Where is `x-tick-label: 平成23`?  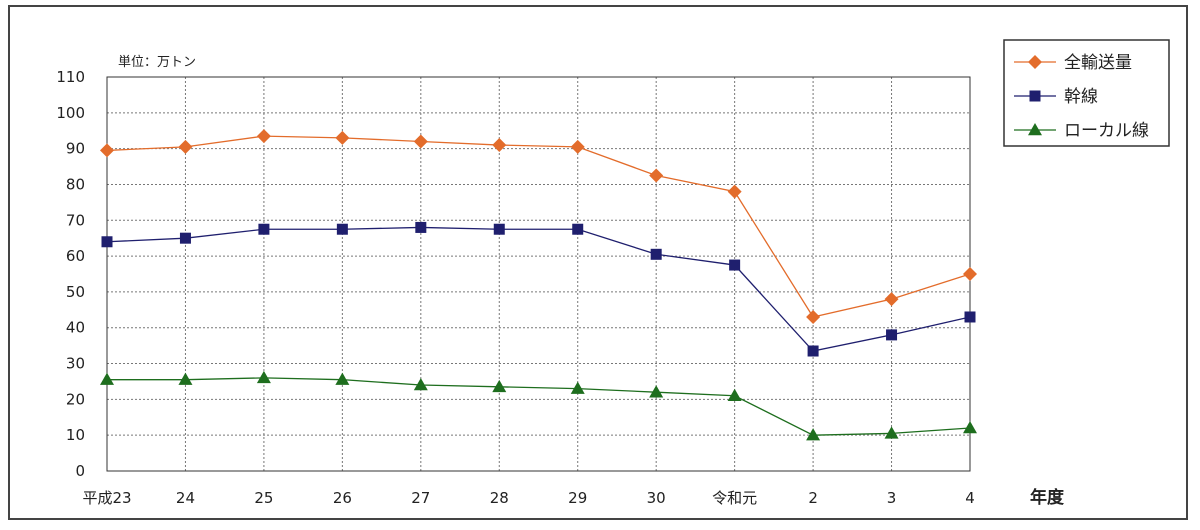 x-tick-label: 平成23 is located at coordinates (106, 498).